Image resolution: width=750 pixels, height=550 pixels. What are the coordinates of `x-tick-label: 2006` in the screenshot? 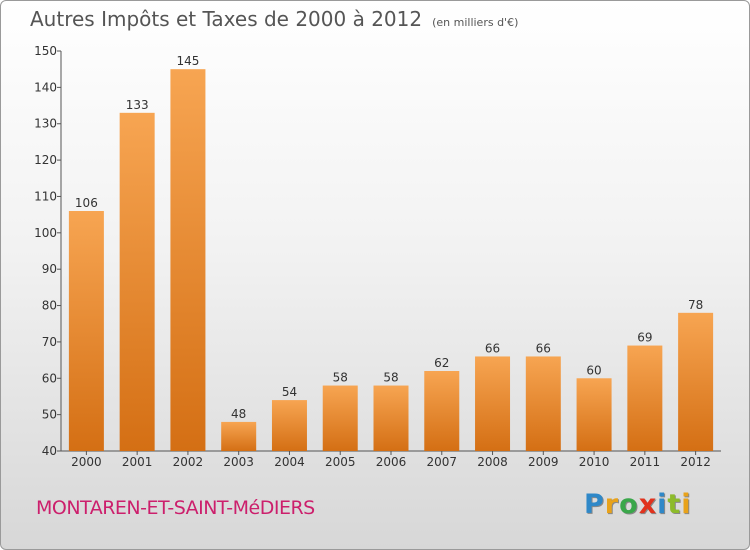 It's located at (391, 462).